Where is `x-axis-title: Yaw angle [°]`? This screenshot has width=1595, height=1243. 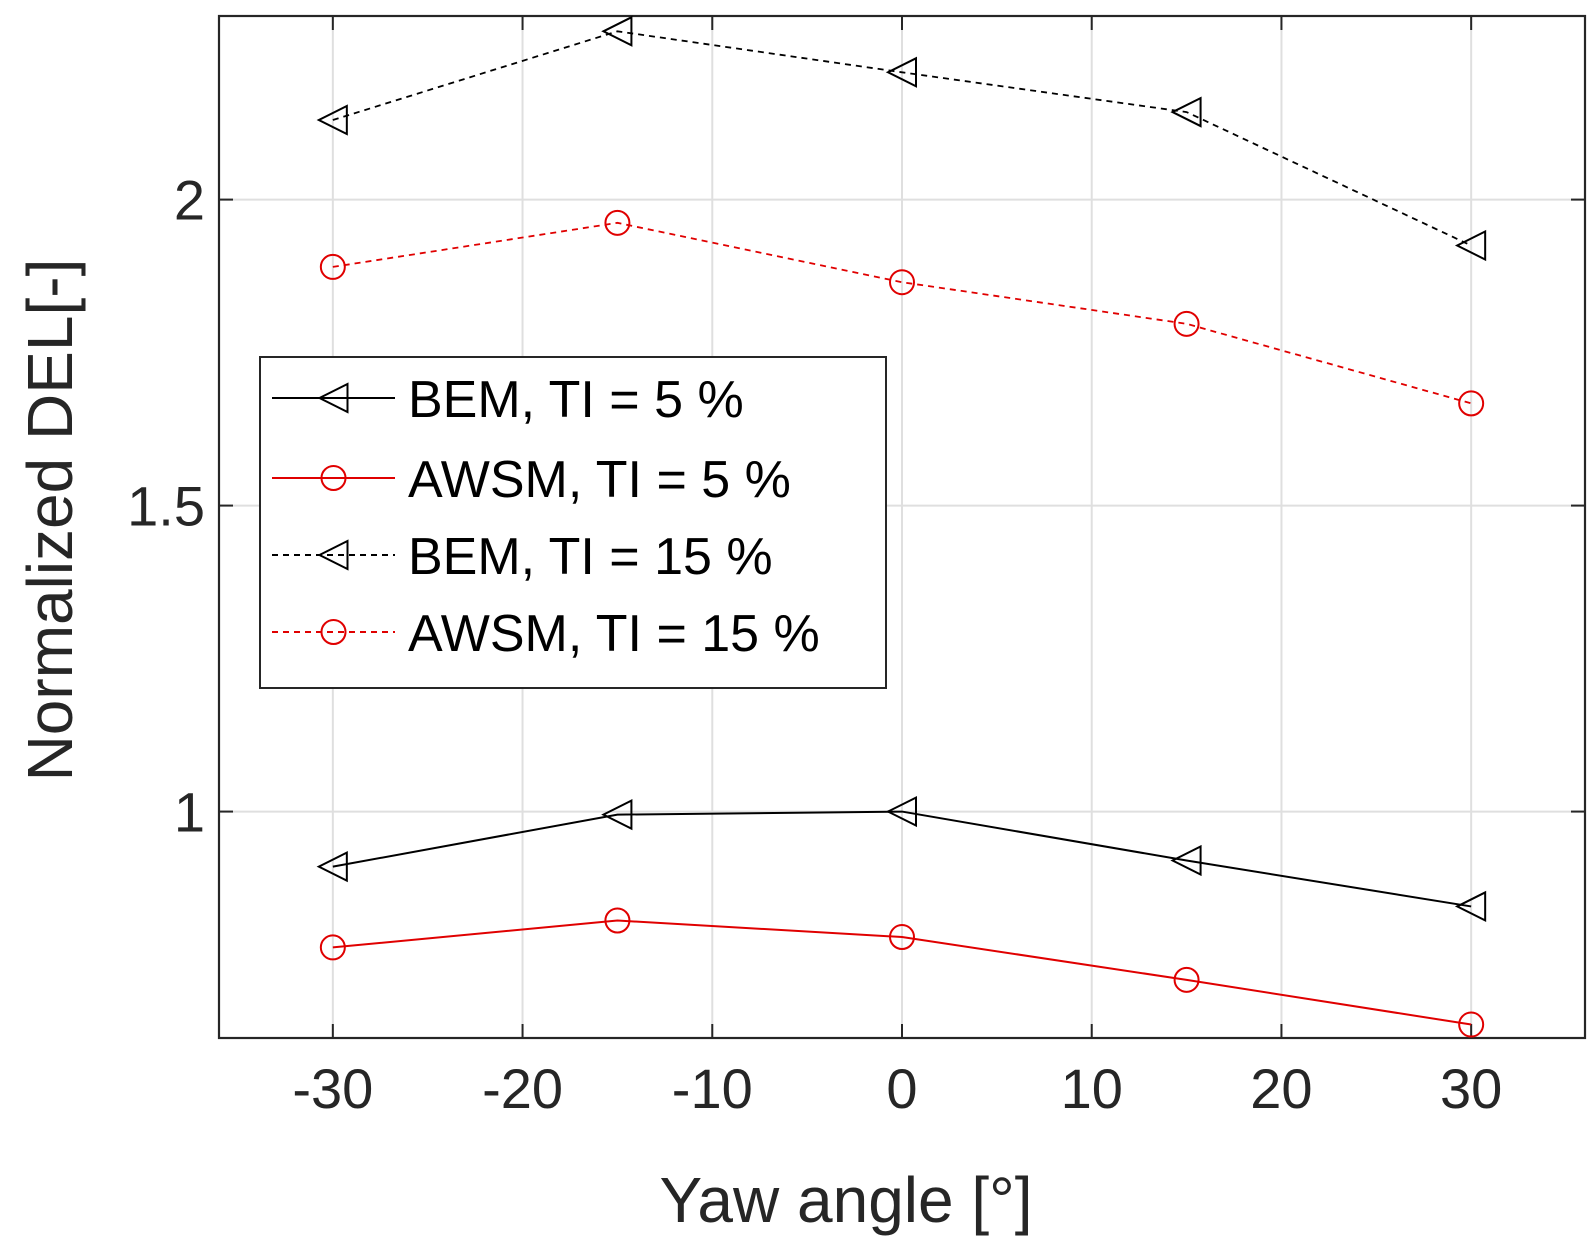 x-axis-title: Yaw angle [°] is located at coordinates (845, 1200).